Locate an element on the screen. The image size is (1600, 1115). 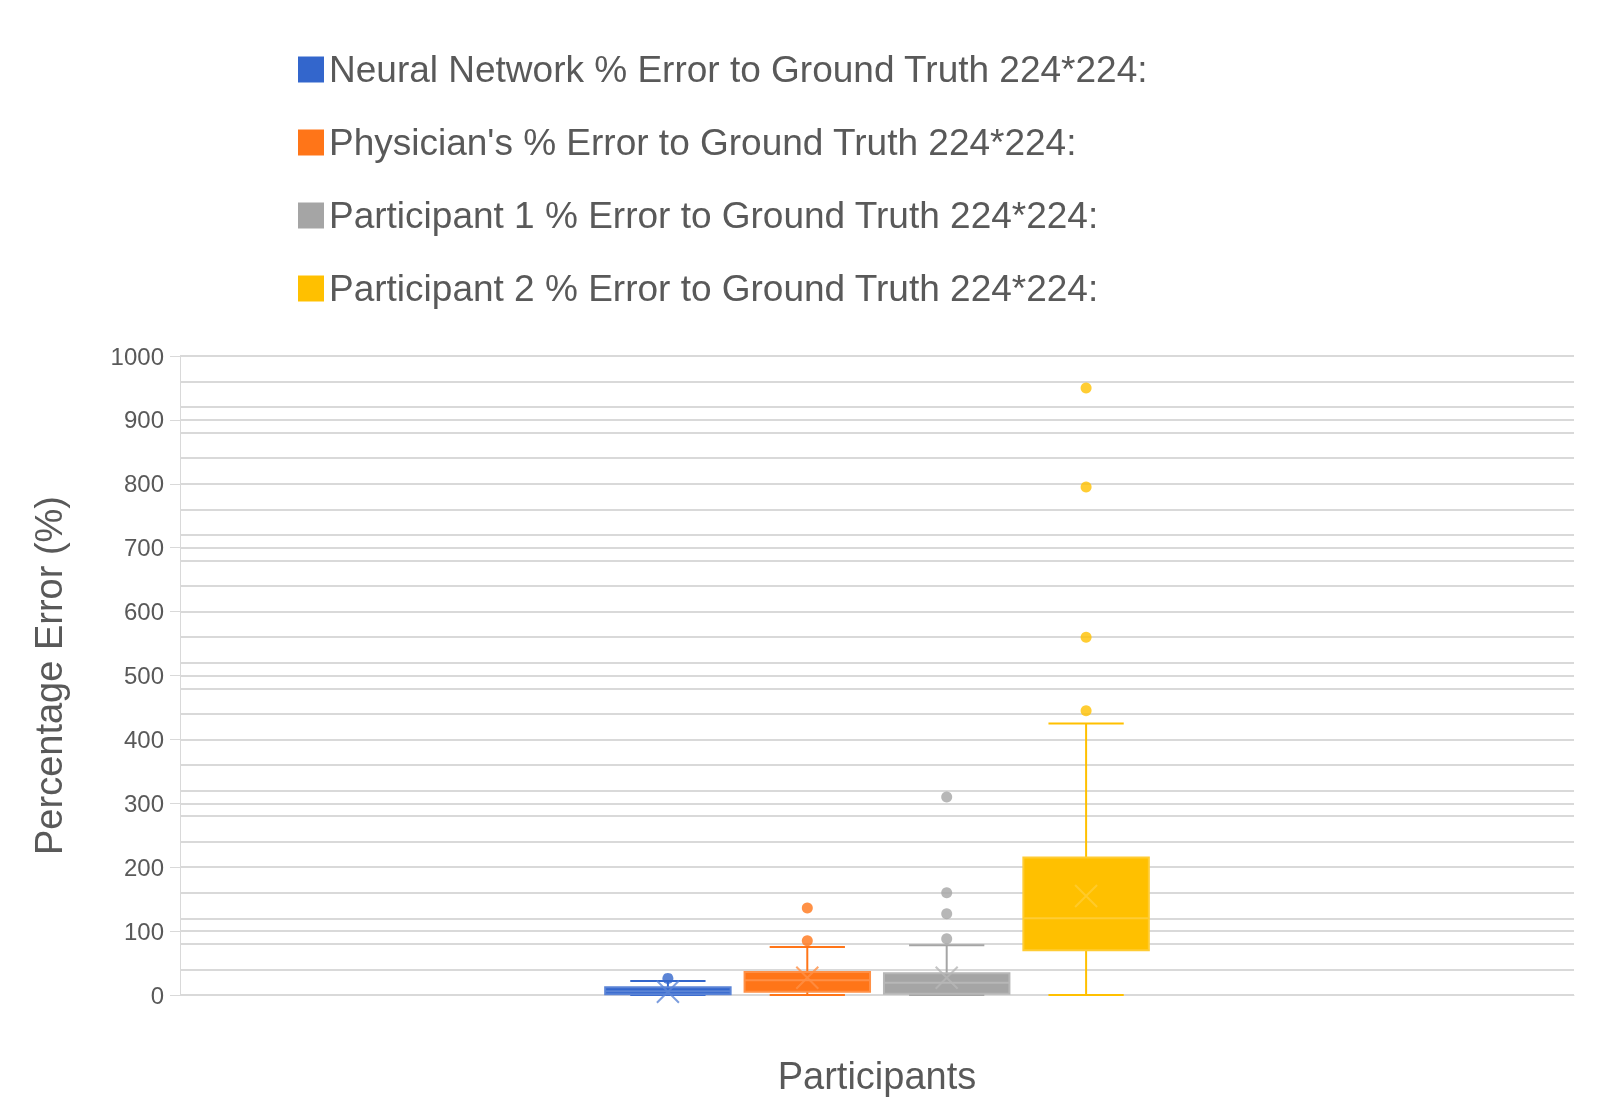
y-tick-label: 800 is located at coordinates (143, 484).